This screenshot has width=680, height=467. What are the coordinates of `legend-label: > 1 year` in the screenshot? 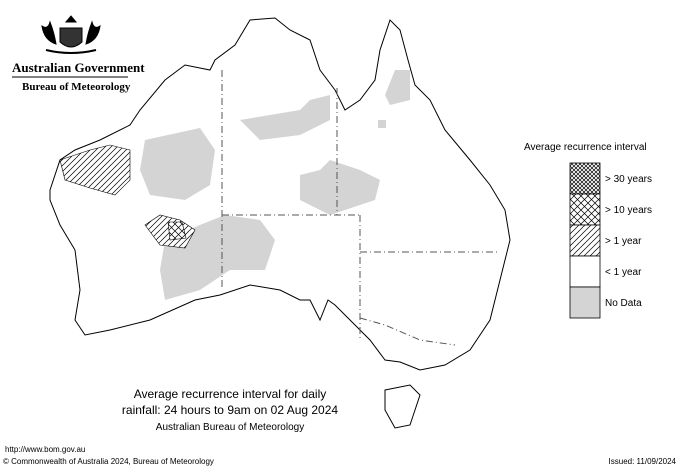 It's located at (623, 241).